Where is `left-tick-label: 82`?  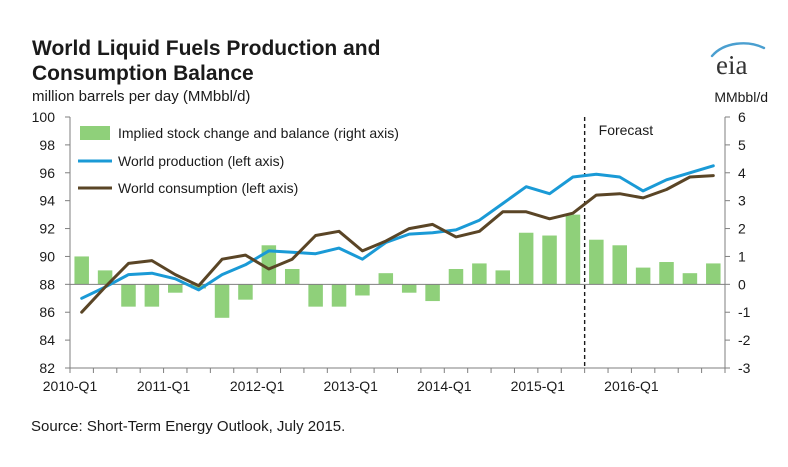 left-tick-label: 82 is located at coordinates (47, 368).